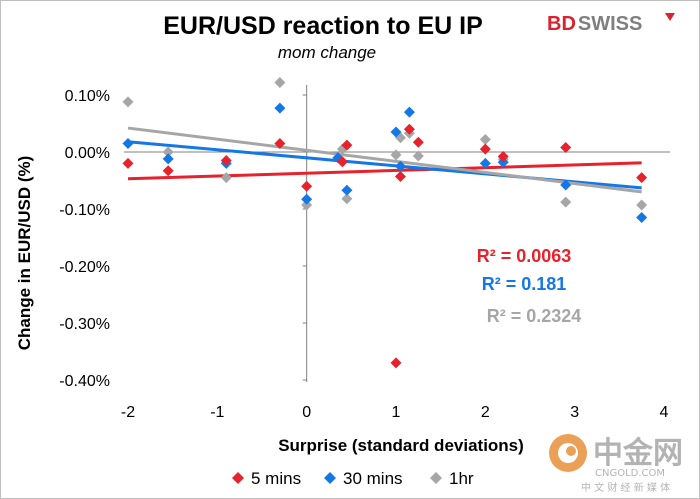 This screenshot has height=499, width=700. I want to click on legend-item-5mins: 5 mins, so click(266, 478).